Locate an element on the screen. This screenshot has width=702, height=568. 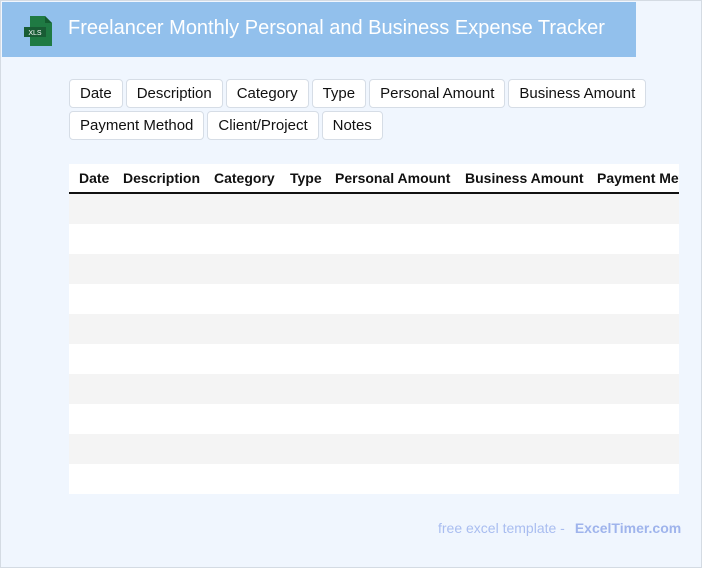
column-chip: Personal Amount is located at coordinates (437, 93).